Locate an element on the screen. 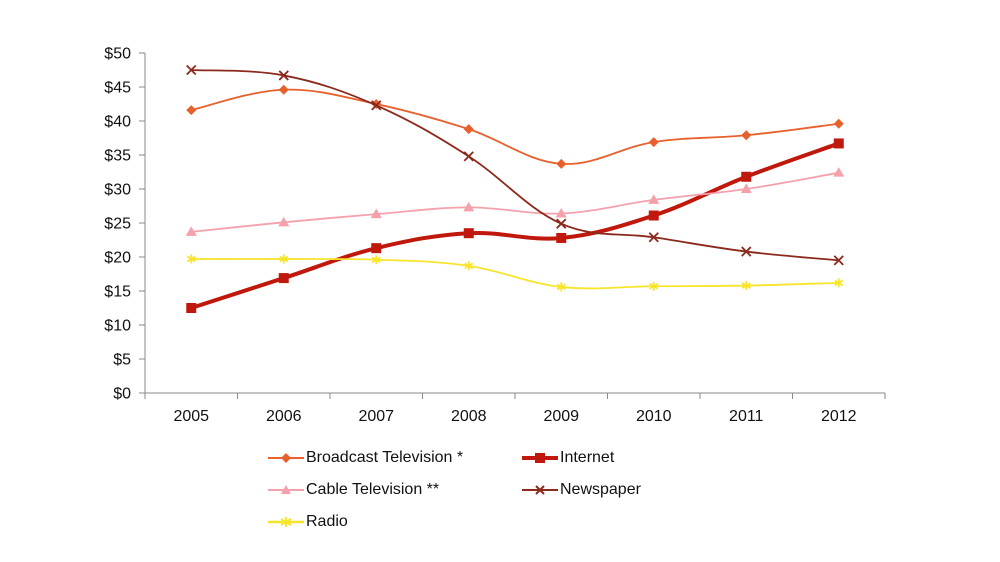 Image resolution: width=1000 pixels, height=562 pixels. y-tick-label: $45 is located at coordinates (117, 88).